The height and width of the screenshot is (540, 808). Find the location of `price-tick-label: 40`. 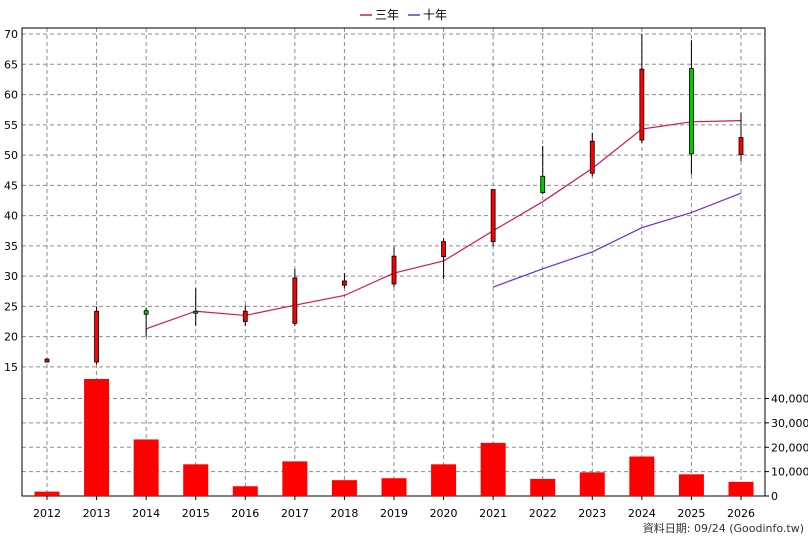

price-tick-label: 40 is located at coordinates (11, 216).